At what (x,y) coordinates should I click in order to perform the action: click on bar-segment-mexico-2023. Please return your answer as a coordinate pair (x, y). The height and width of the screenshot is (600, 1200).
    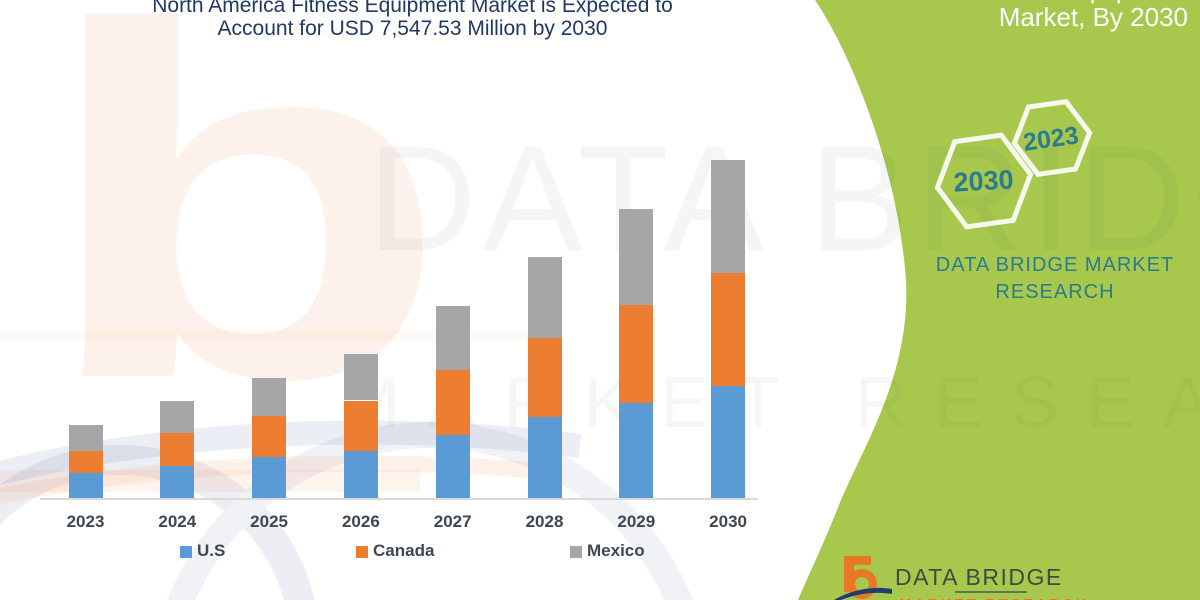
    Looking at the image, I should click on (85, 438).